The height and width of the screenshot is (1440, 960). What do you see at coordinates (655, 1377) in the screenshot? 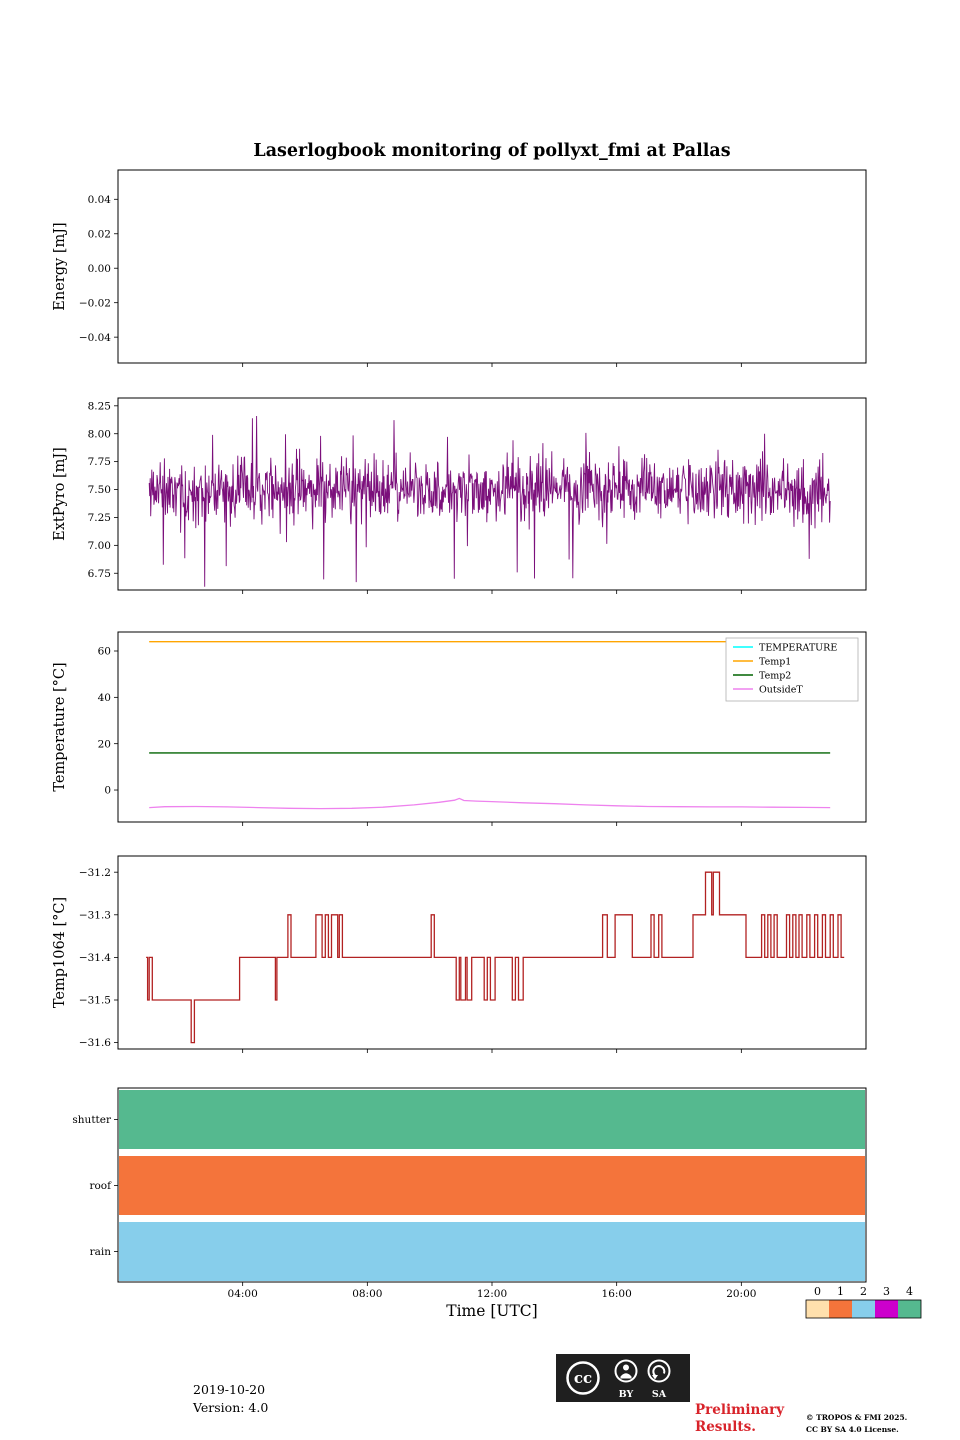
I see `sa-arrowhead` at bounding box center [655, 1377].